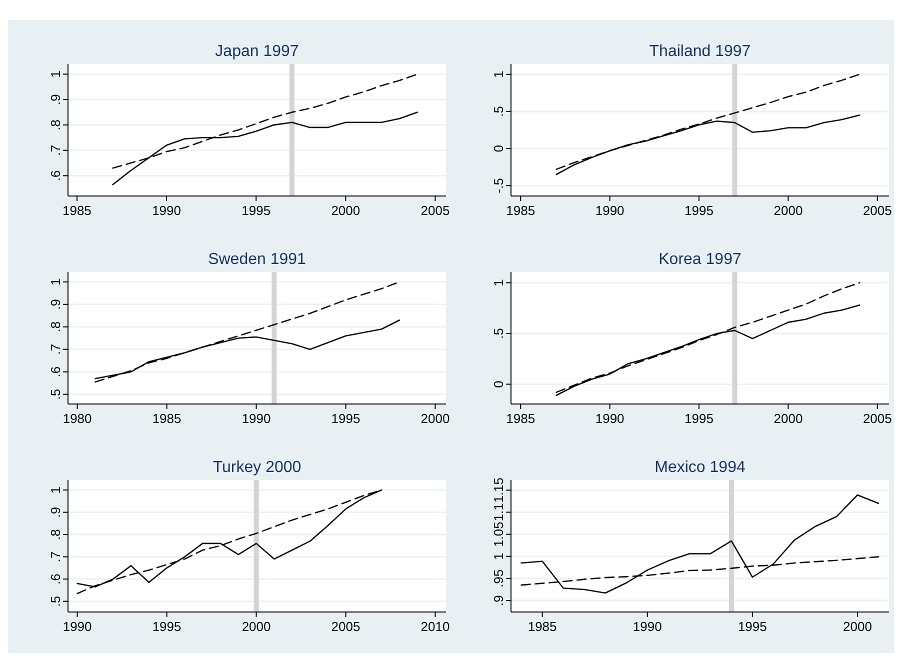 This screenshot has width=902, height=661. What do you see at coordinates (700, 259) in the screenshot?
I see `chart-title: Korea 1997` at bounding box center [700, 259].